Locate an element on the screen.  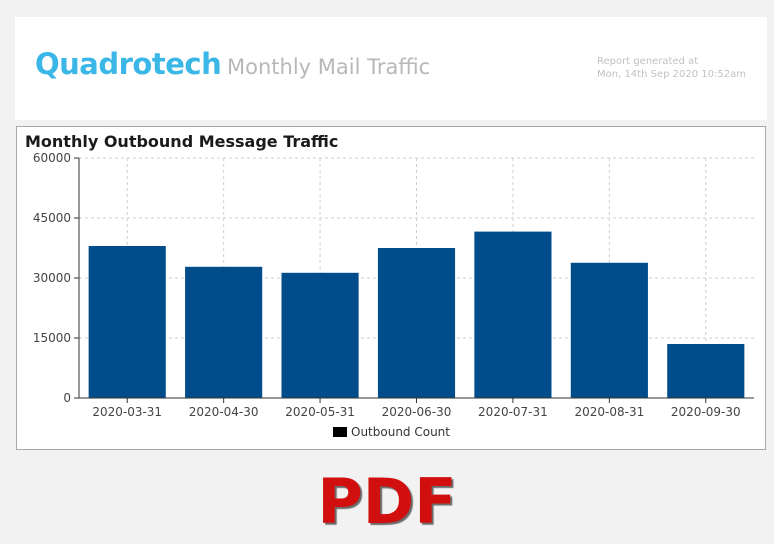
generated-label: Report generated at is located at coordinates (648, 61).